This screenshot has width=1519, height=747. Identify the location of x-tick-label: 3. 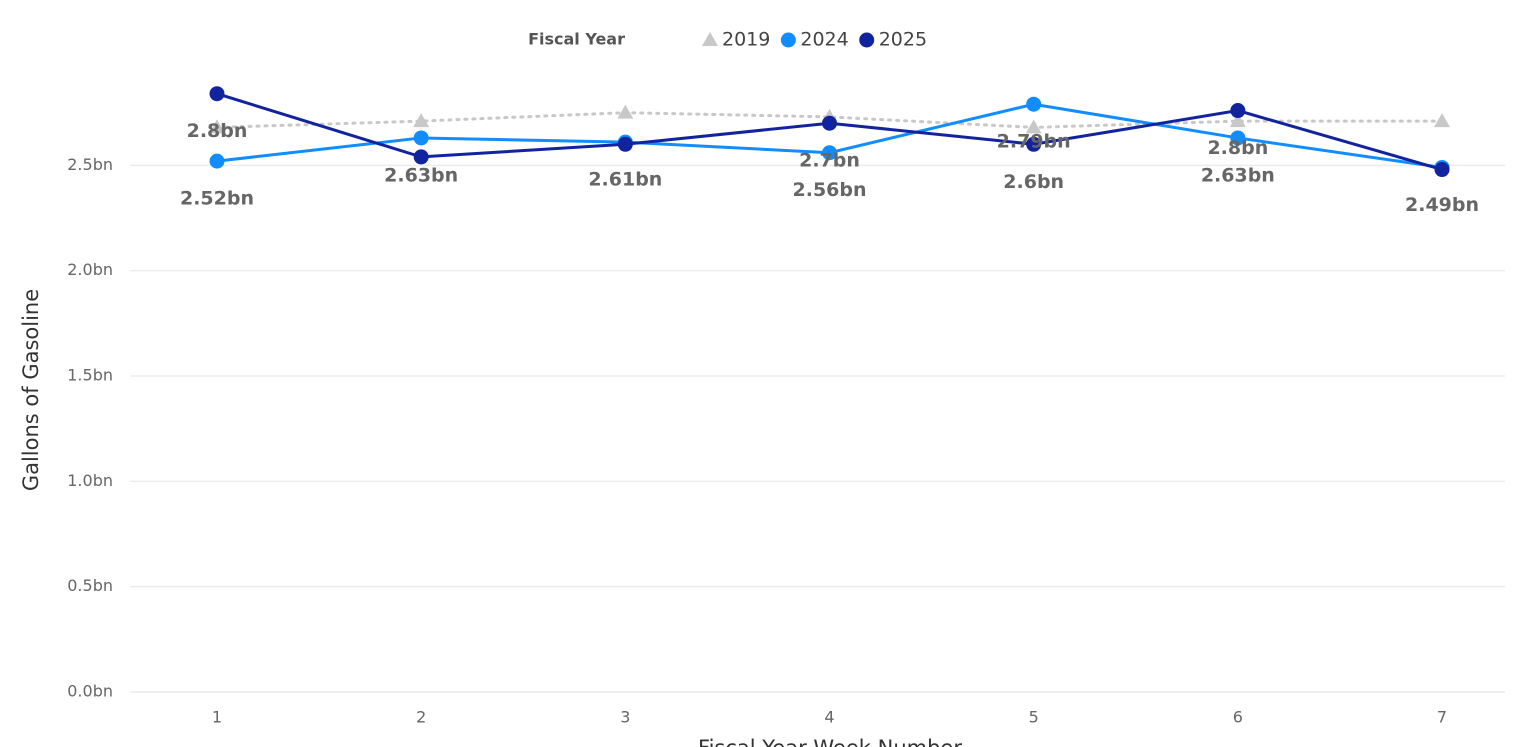
(625, 717).